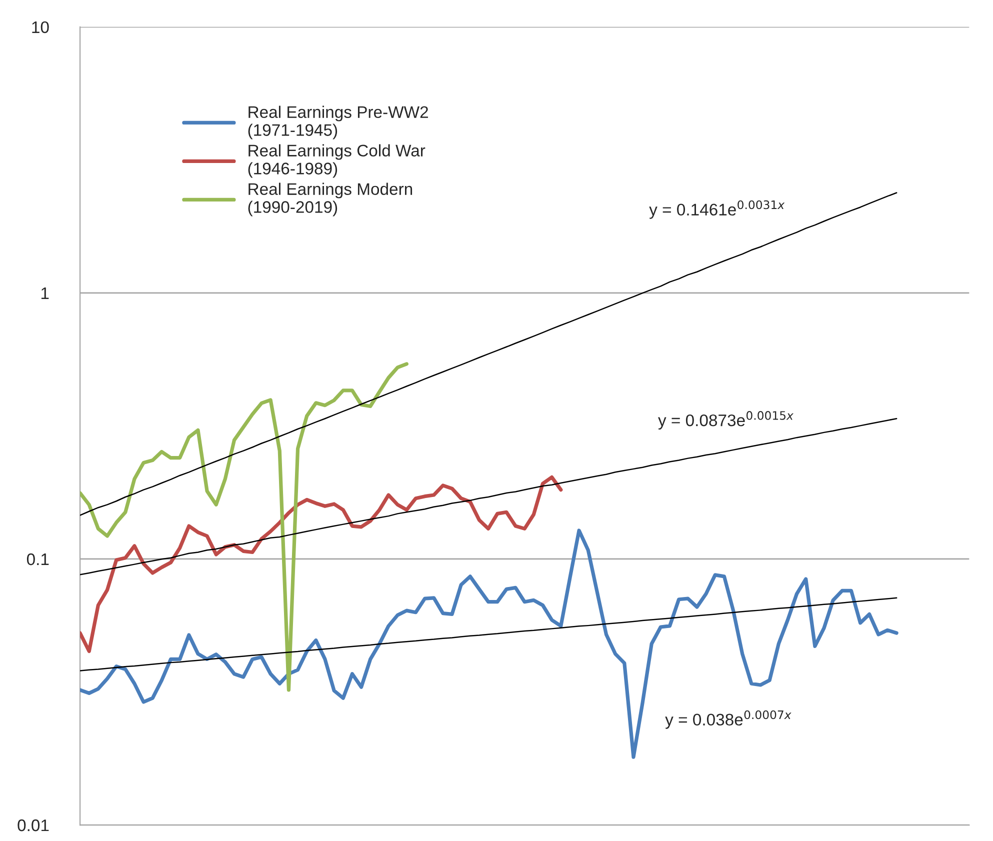  Describe the element at coordinates (717, 209) in the screenshot. I see `annotation: y = 0.1461e$^{0.0031x}$` at that location.